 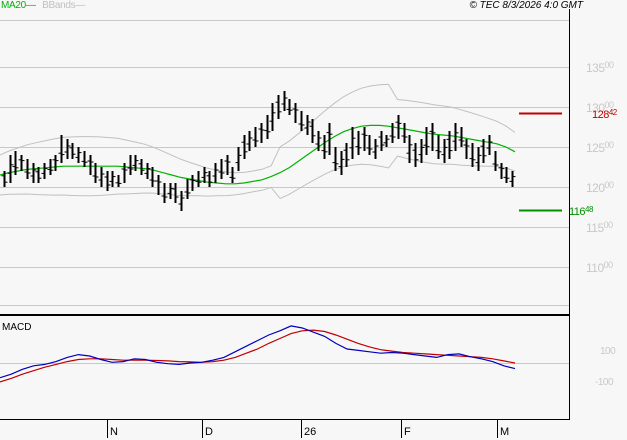 What do you see at coordinates (310, 432) in the screenshot?
I see `time-tick-label: 26` at bounding box center [310, 432].